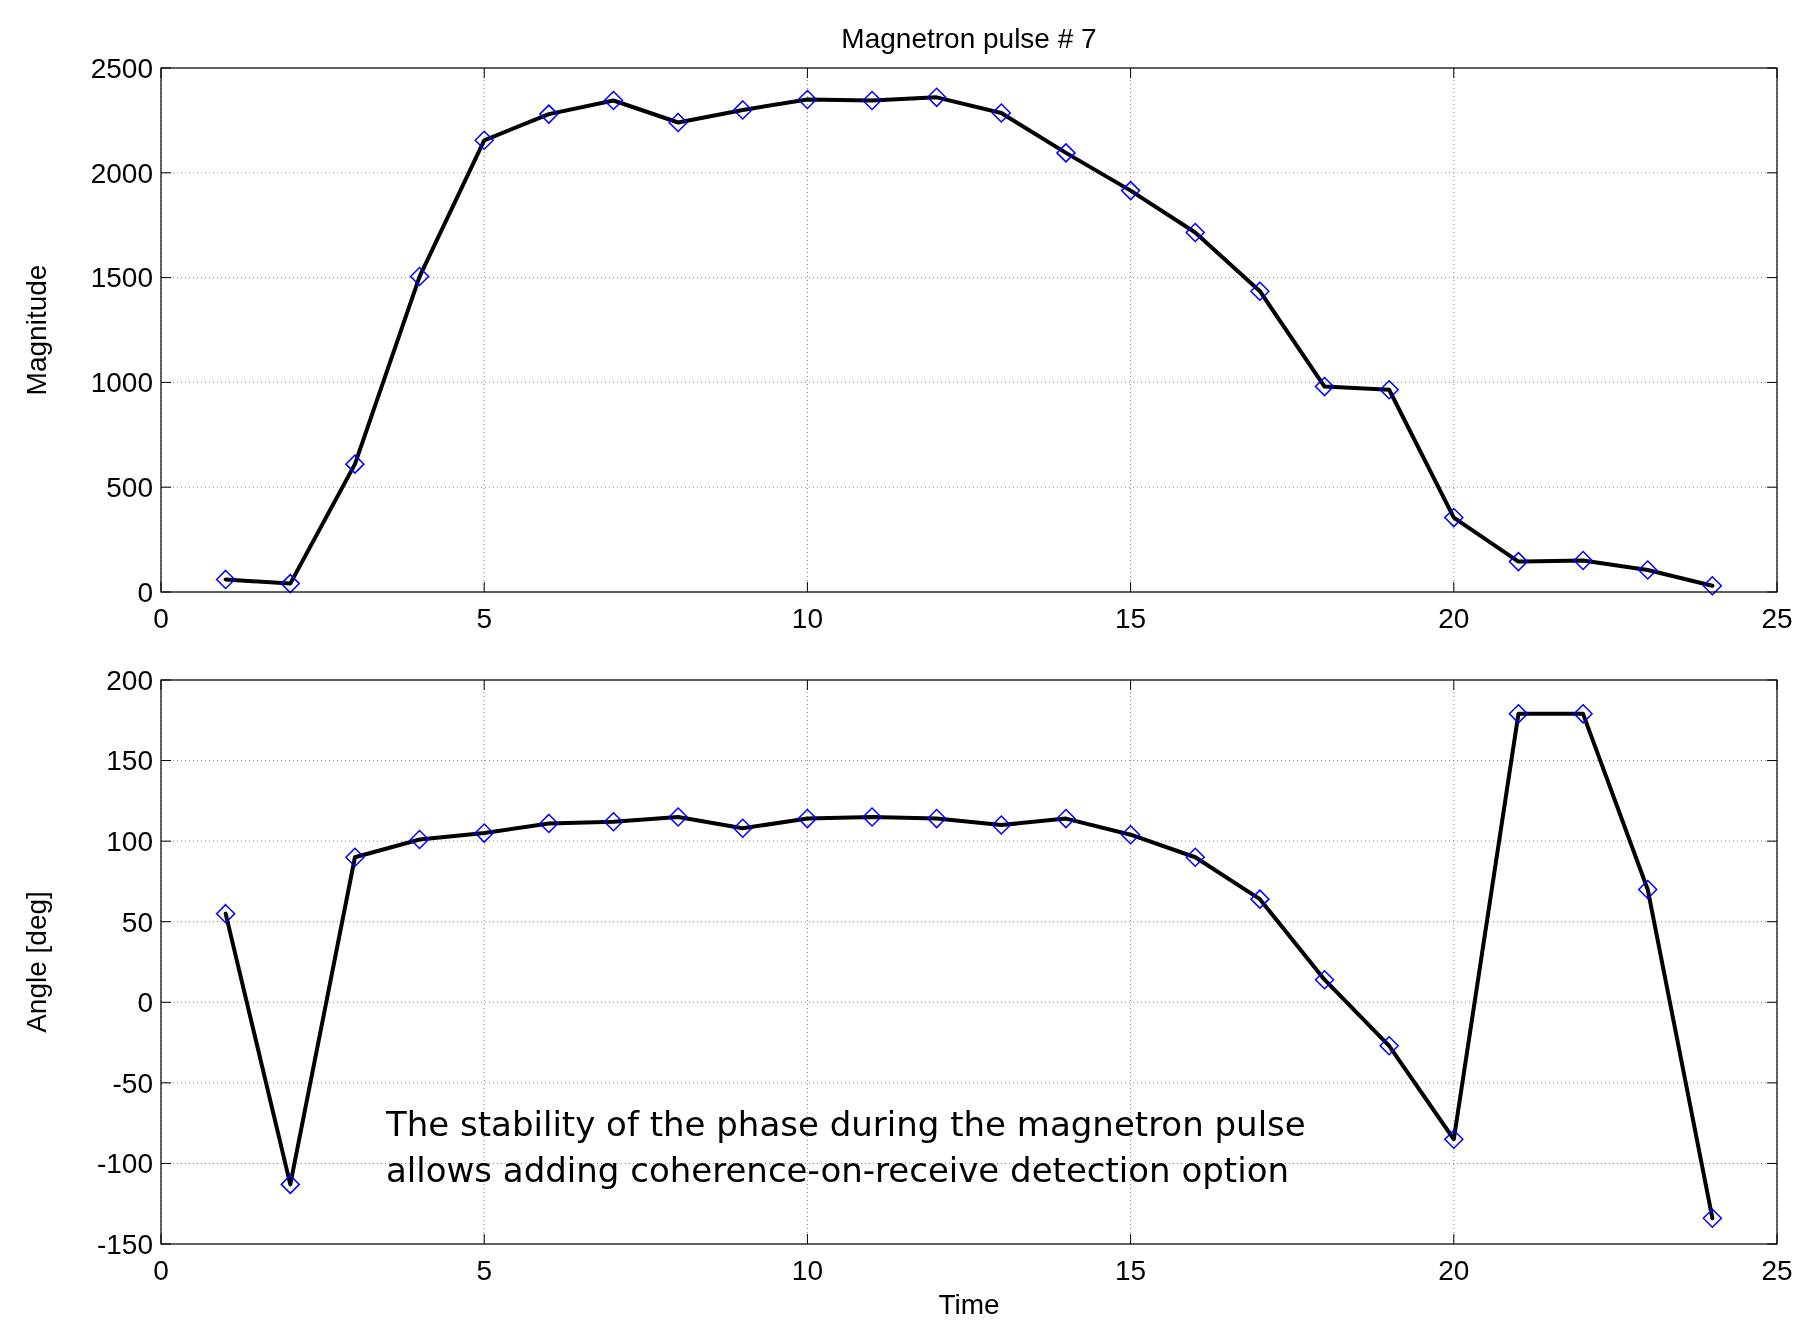  Describe the element at coordinates (132, 1083) in the screenshot. I see `y-tick-label: -50` at that location.